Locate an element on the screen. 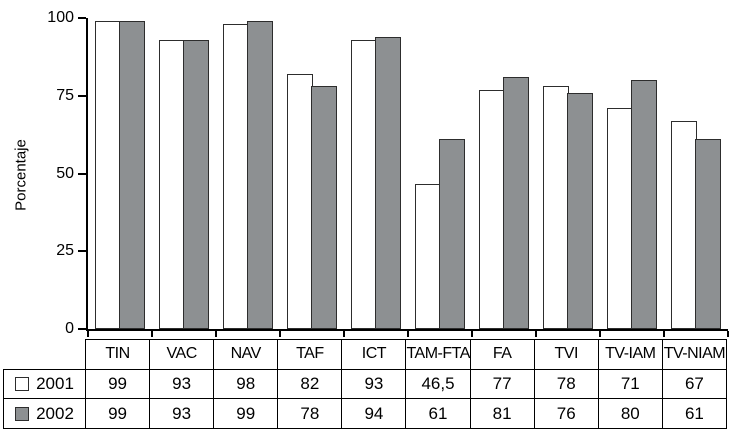 The image size is (730, 431). bar-2001-FA is located at coordinates (491, 209).